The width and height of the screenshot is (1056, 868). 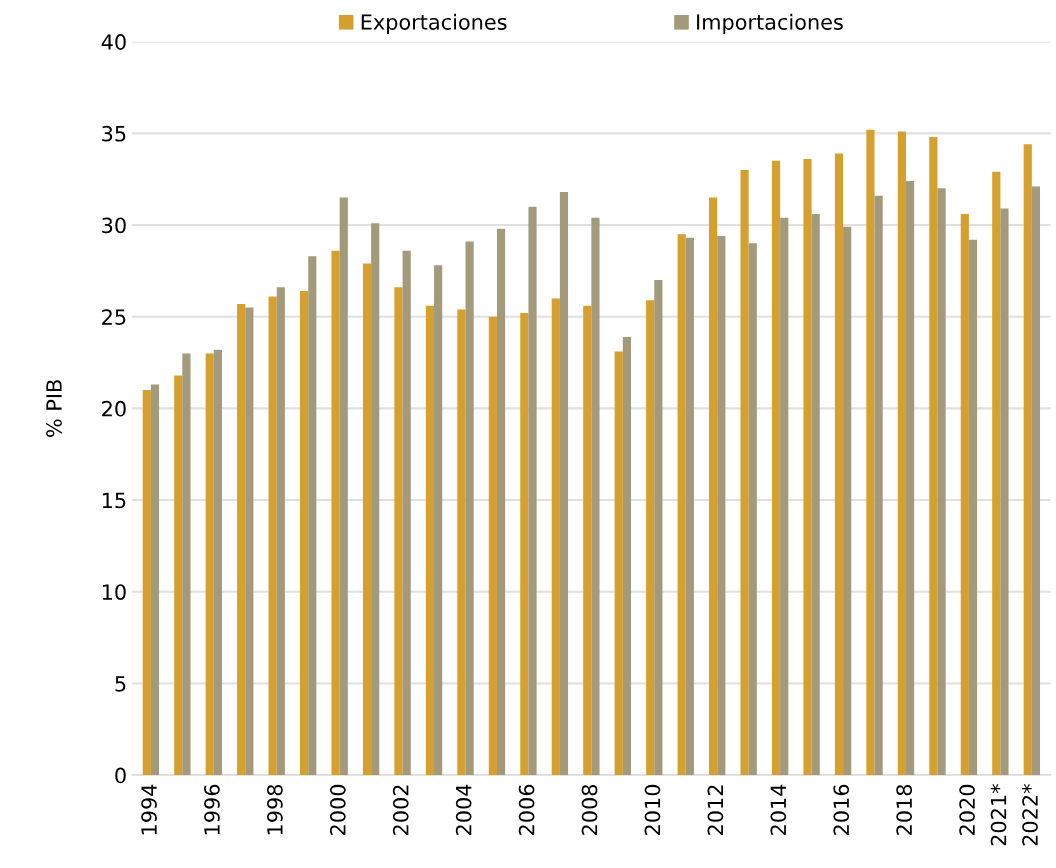 I want to click on y-tick-label: 15, so click(x=114, y=500).